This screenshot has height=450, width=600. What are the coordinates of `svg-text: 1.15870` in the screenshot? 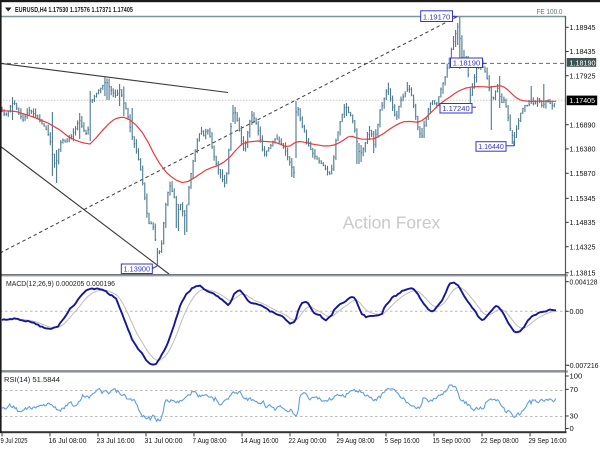 It's located at (583, 173).